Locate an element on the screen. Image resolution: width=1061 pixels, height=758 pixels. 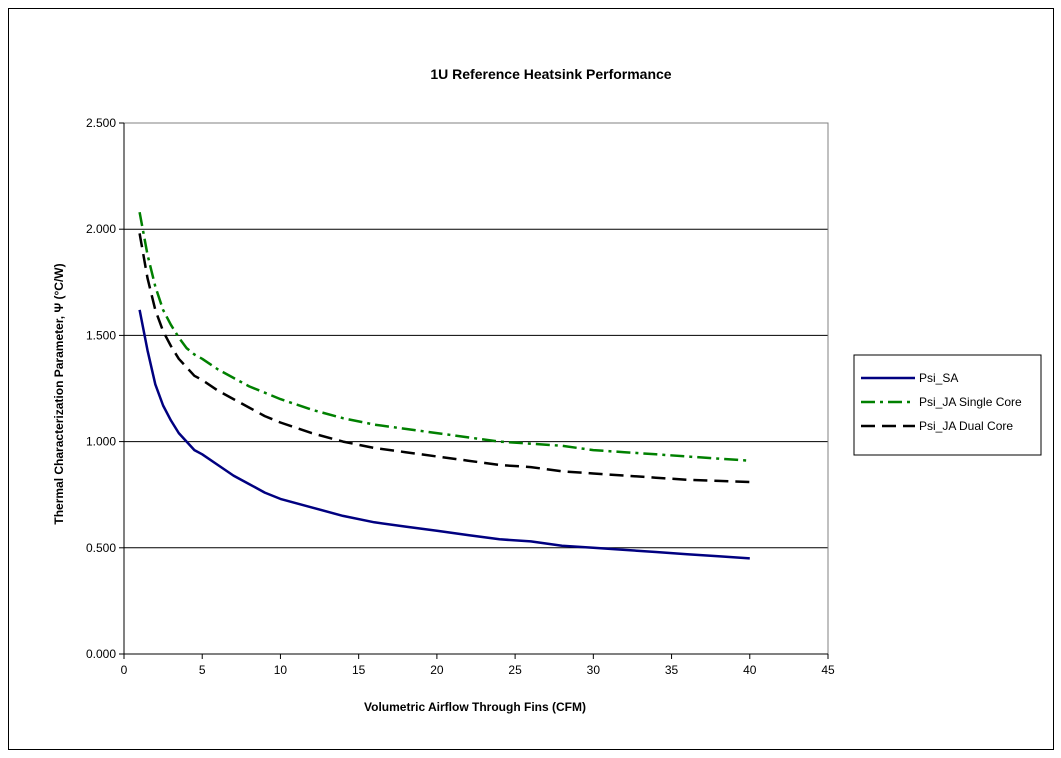
x-tick-label: 10 is located at coordinates (281, 670).